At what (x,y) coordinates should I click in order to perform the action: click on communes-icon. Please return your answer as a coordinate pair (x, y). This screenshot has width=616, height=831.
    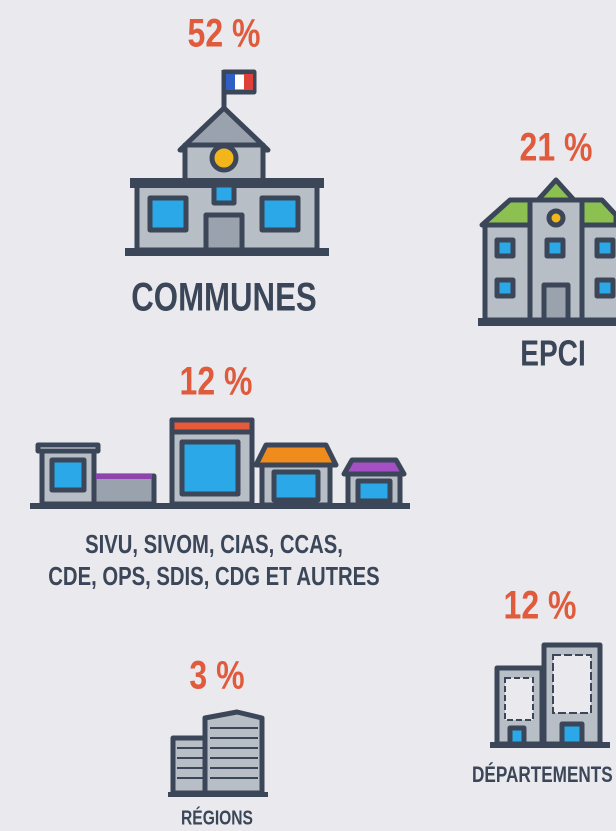
    Looking at the image, I should click on (227, 162).